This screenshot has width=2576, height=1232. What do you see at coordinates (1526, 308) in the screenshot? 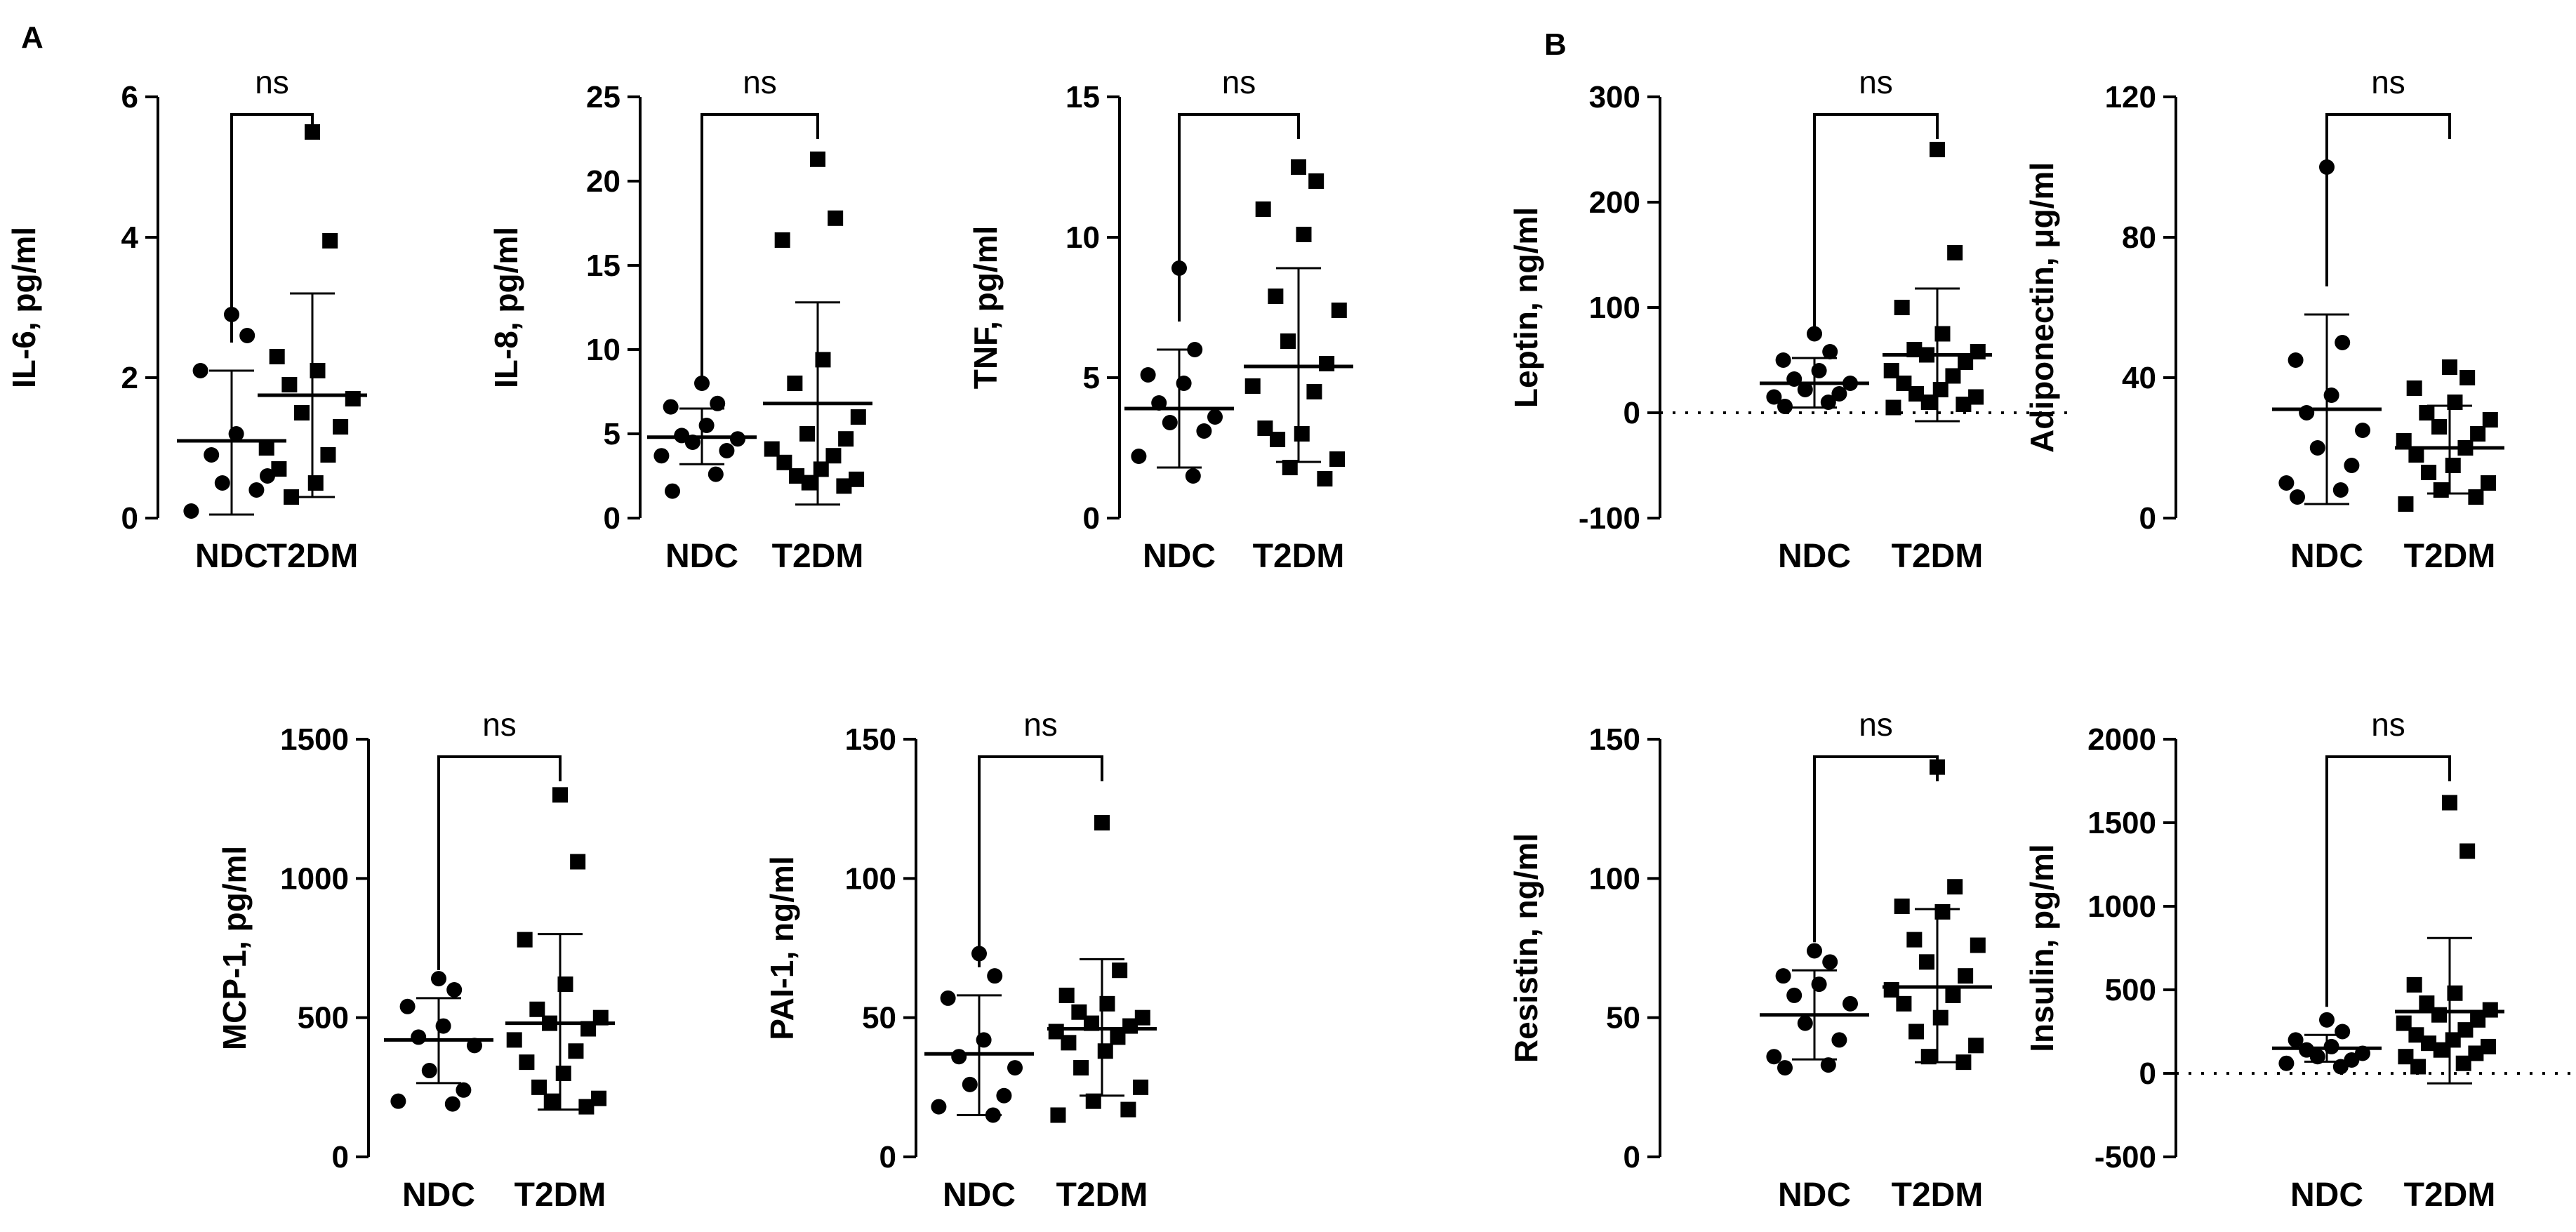
I see `y-axis-title: Leptin, ng/ml` at bounding box center [1526, 308].